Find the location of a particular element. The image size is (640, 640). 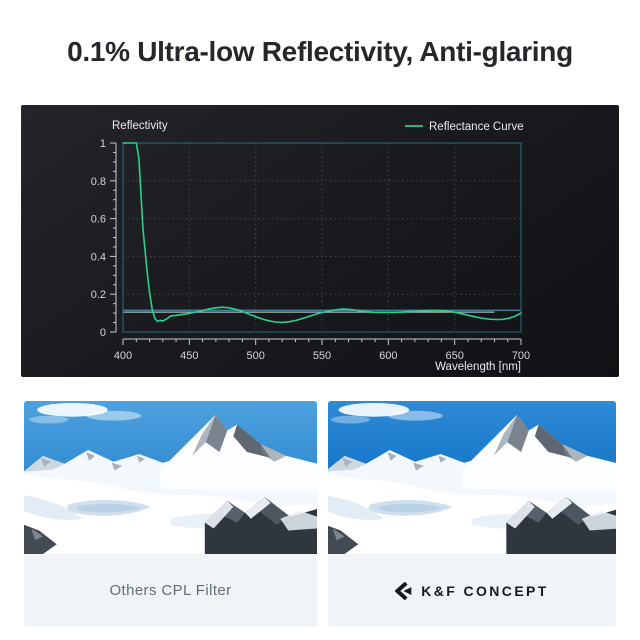

x-tick-label: 550 is located at coordinates (322, 356).